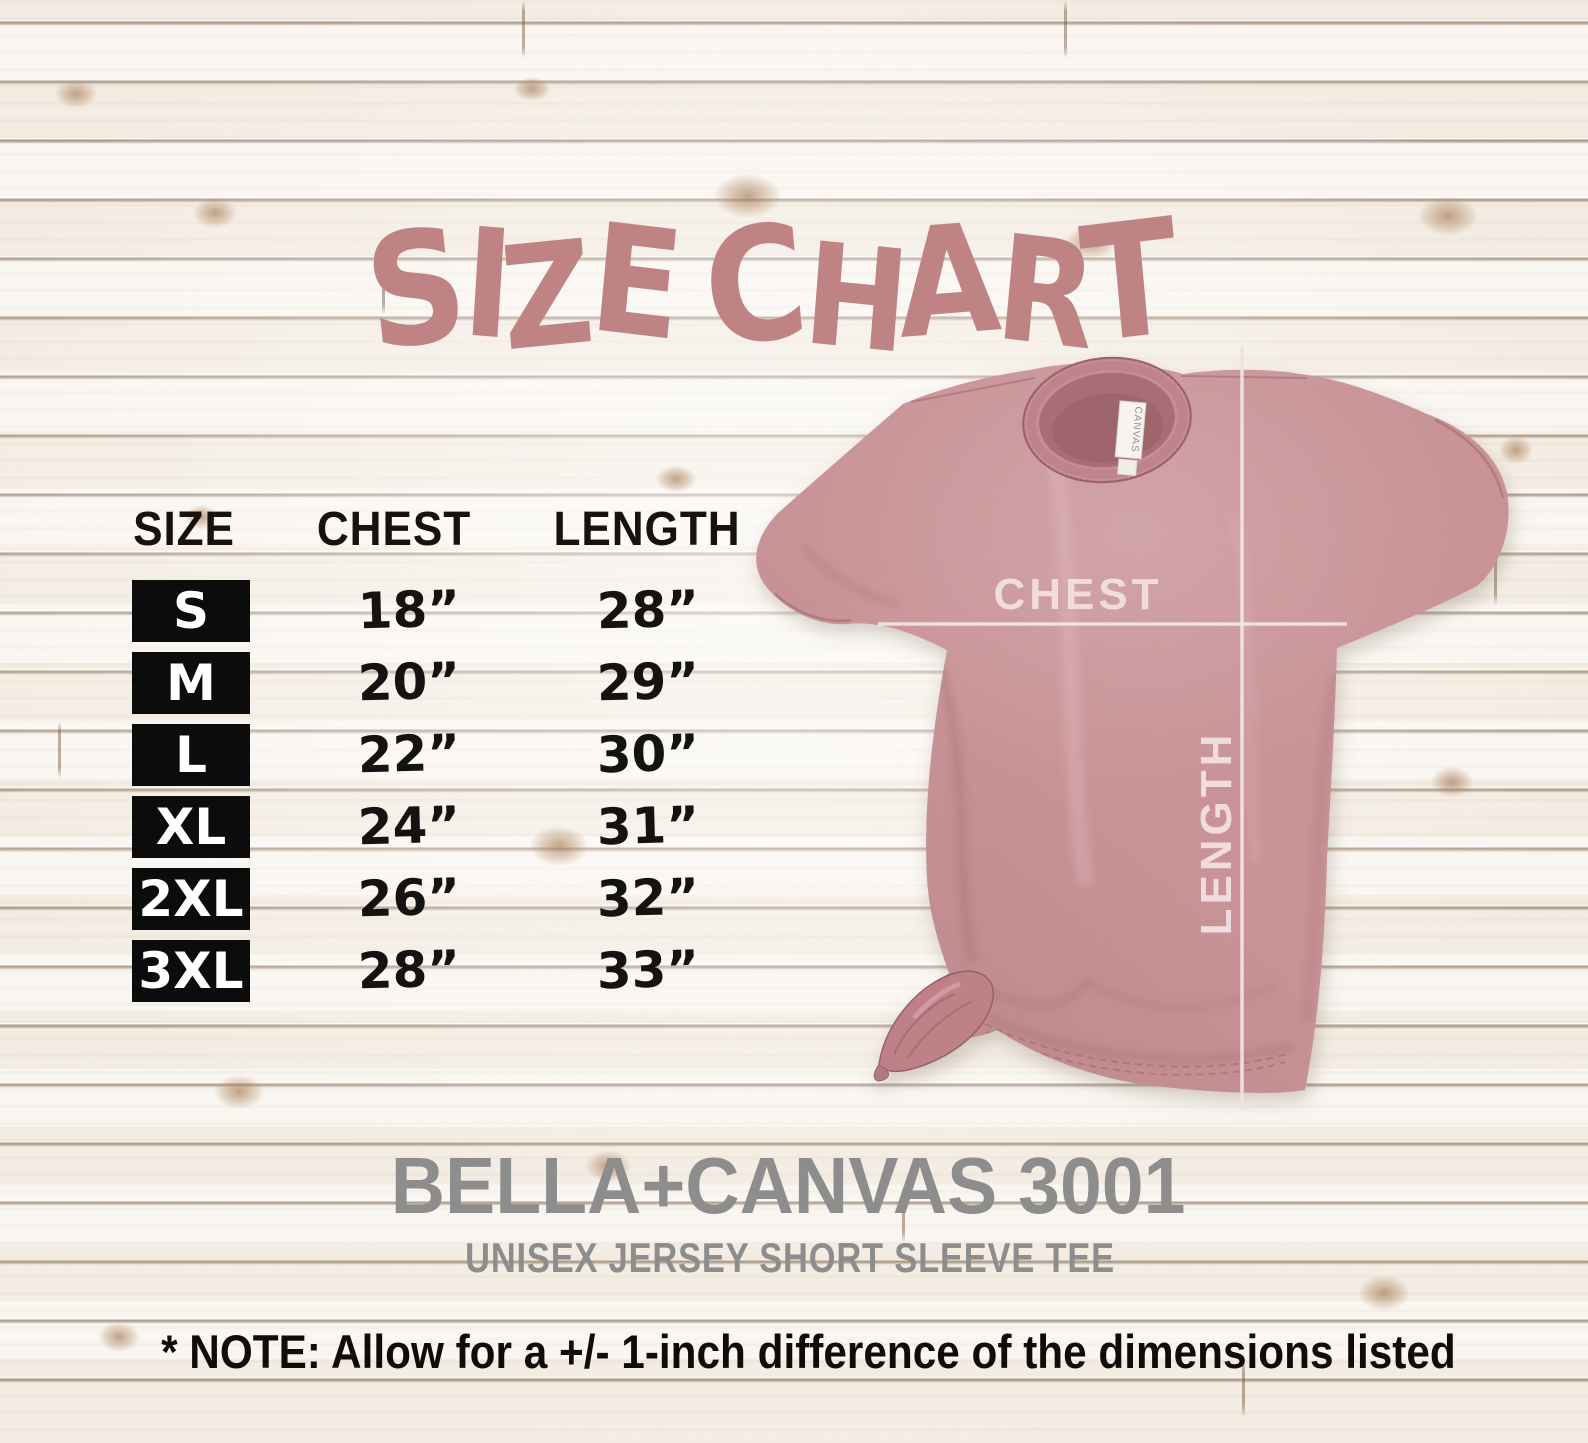 The image size is (1588, 1443). Describe the element at coordinates (648, 826) in the screenshot. I see `length-value: 31”` at that location.